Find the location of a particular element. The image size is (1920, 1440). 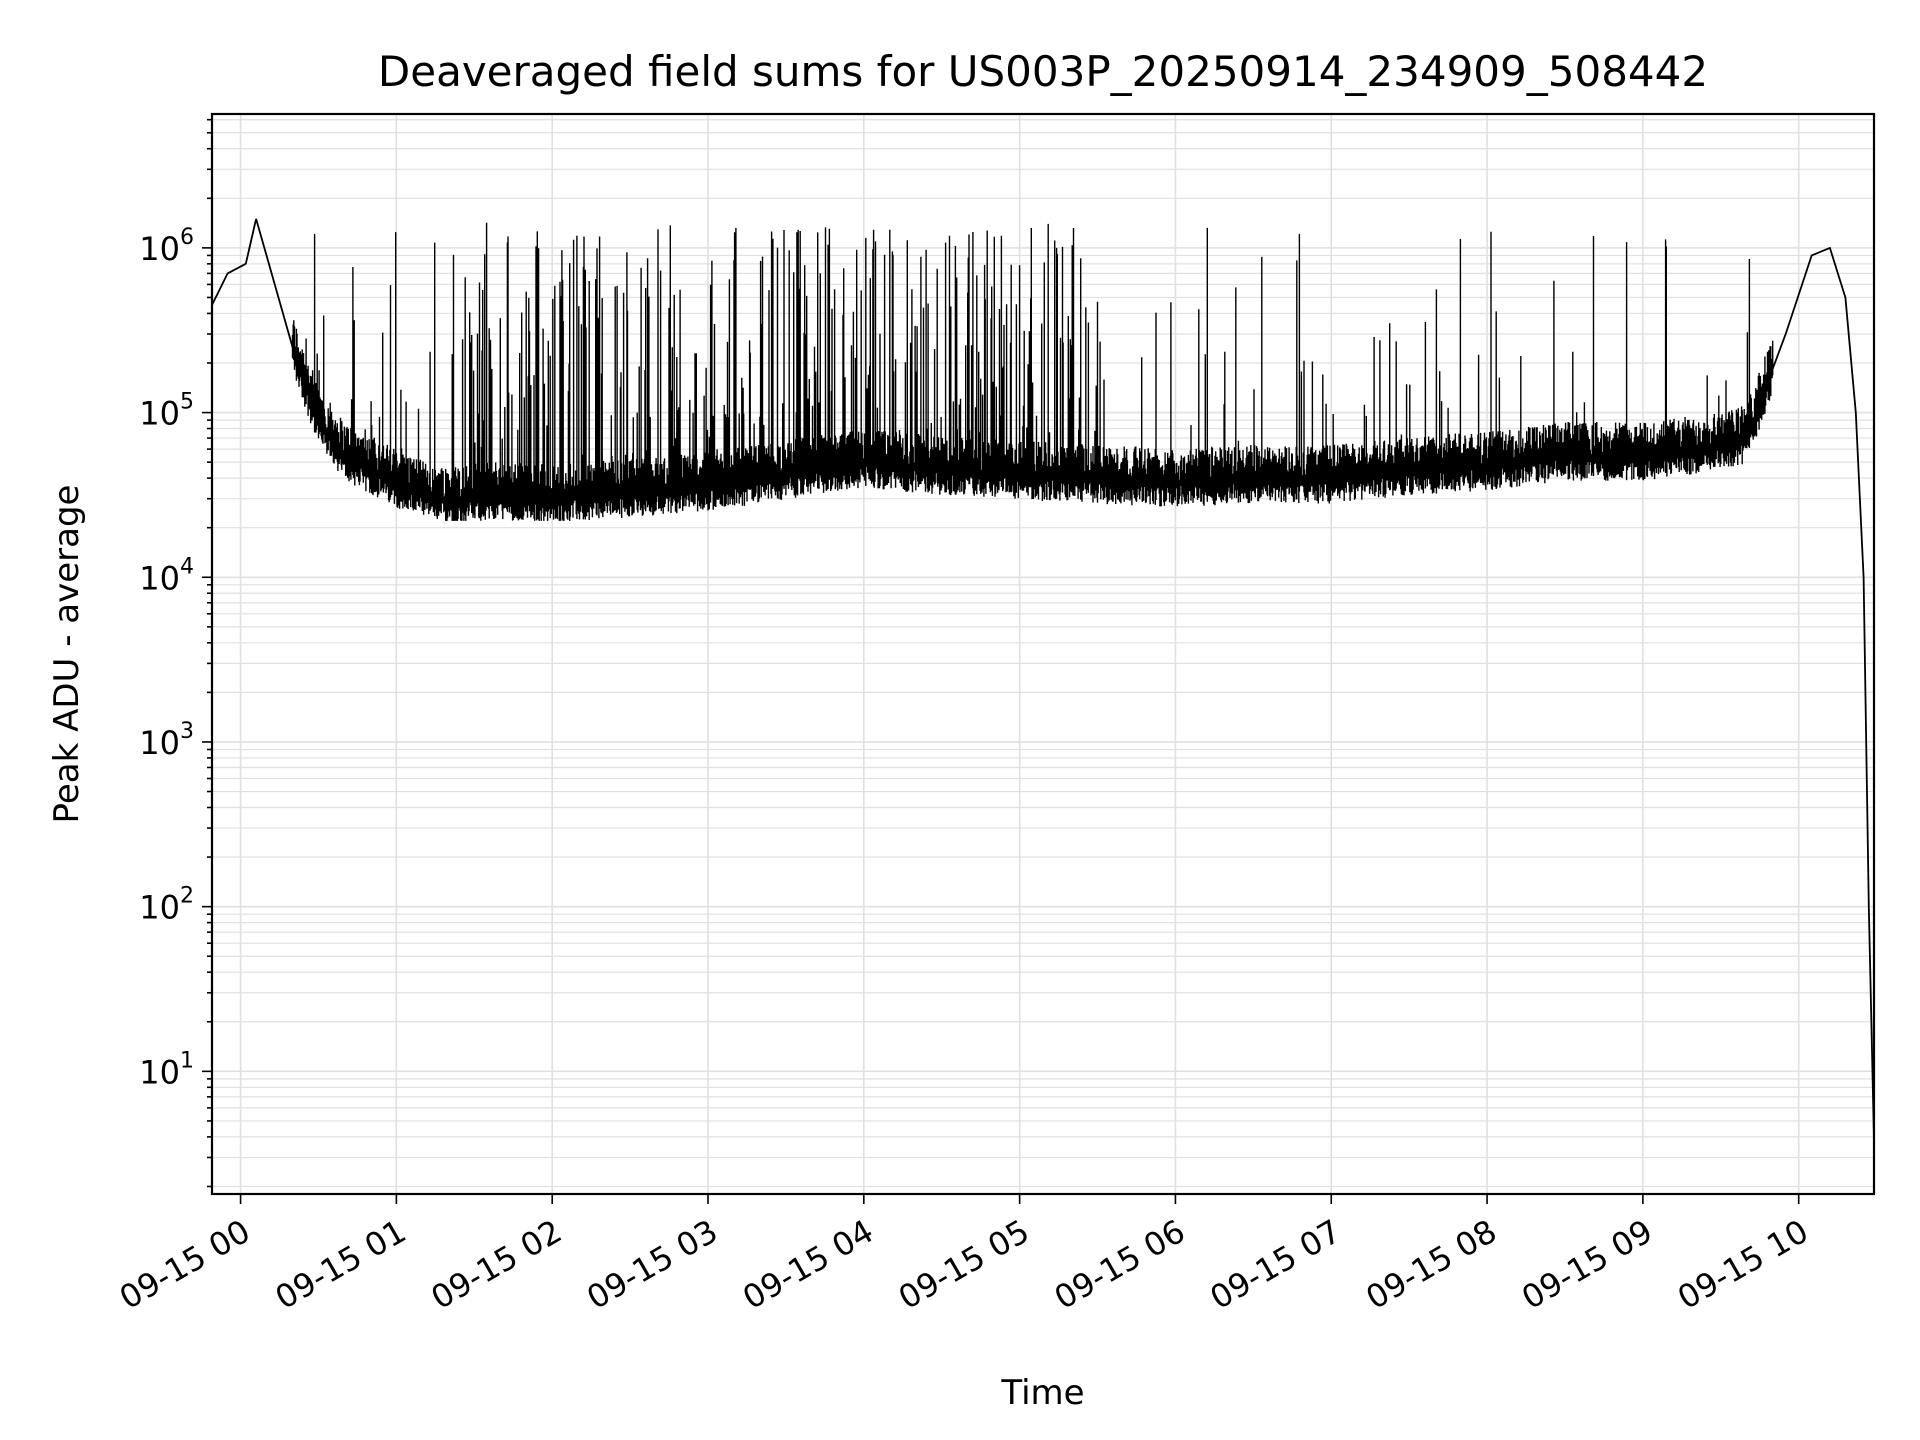

x-tick-label: 09-15 08 is located at coordinates (1431, 1264).